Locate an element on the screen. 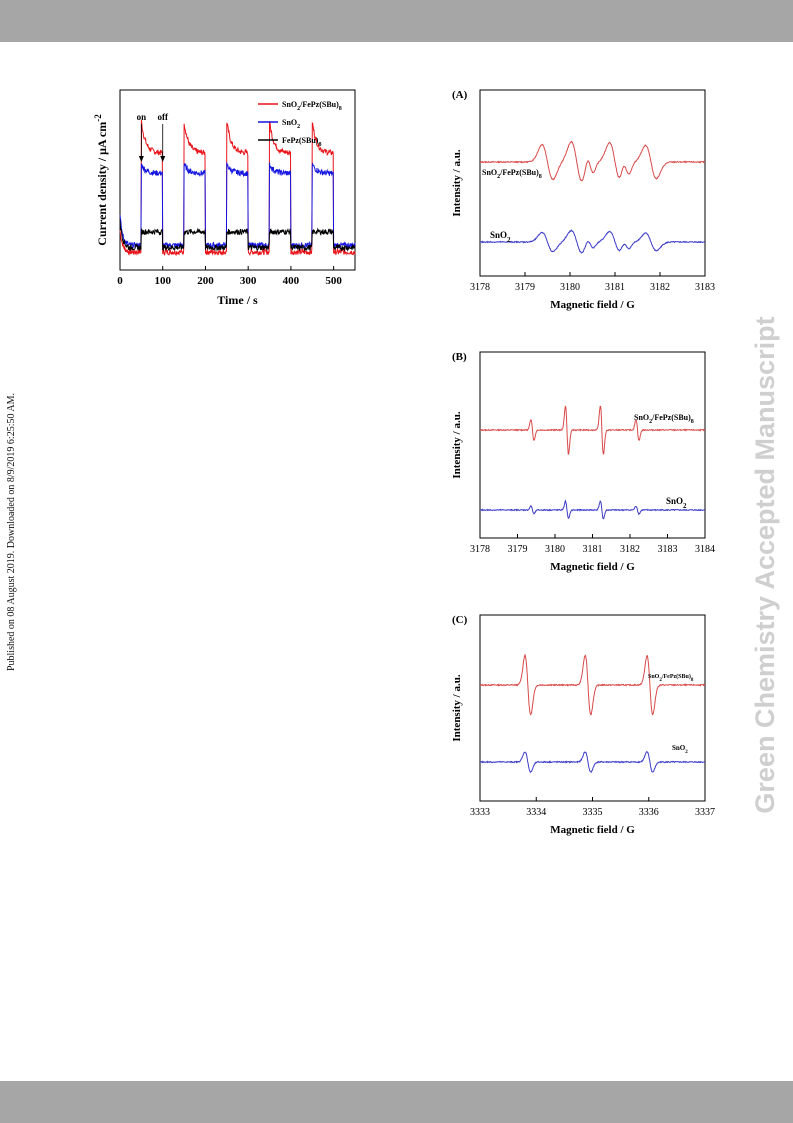  panel-label: (A) is located at coordinates (460, 95).